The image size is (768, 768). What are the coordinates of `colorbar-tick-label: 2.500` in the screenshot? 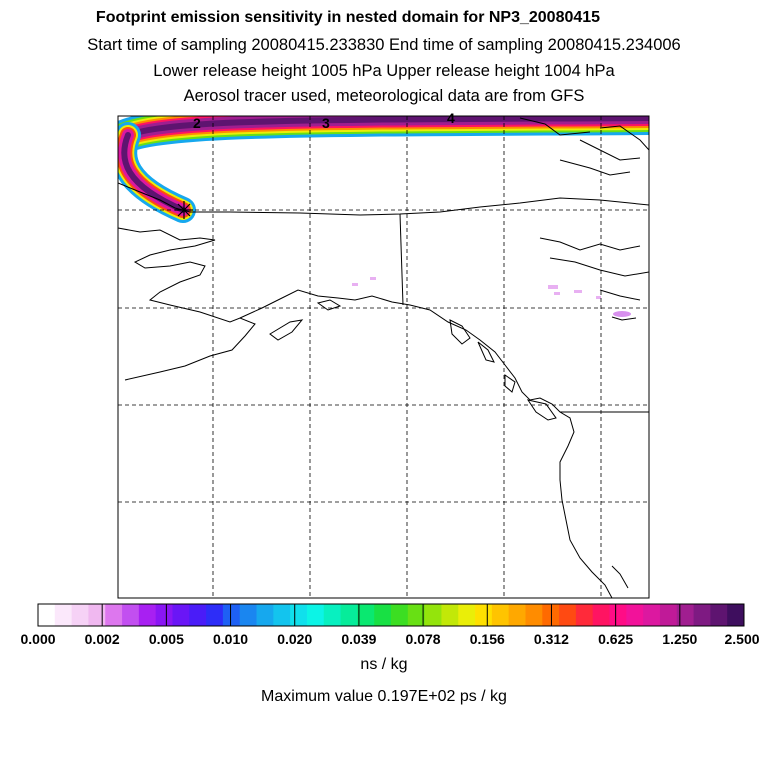 It's located at (742, 639).